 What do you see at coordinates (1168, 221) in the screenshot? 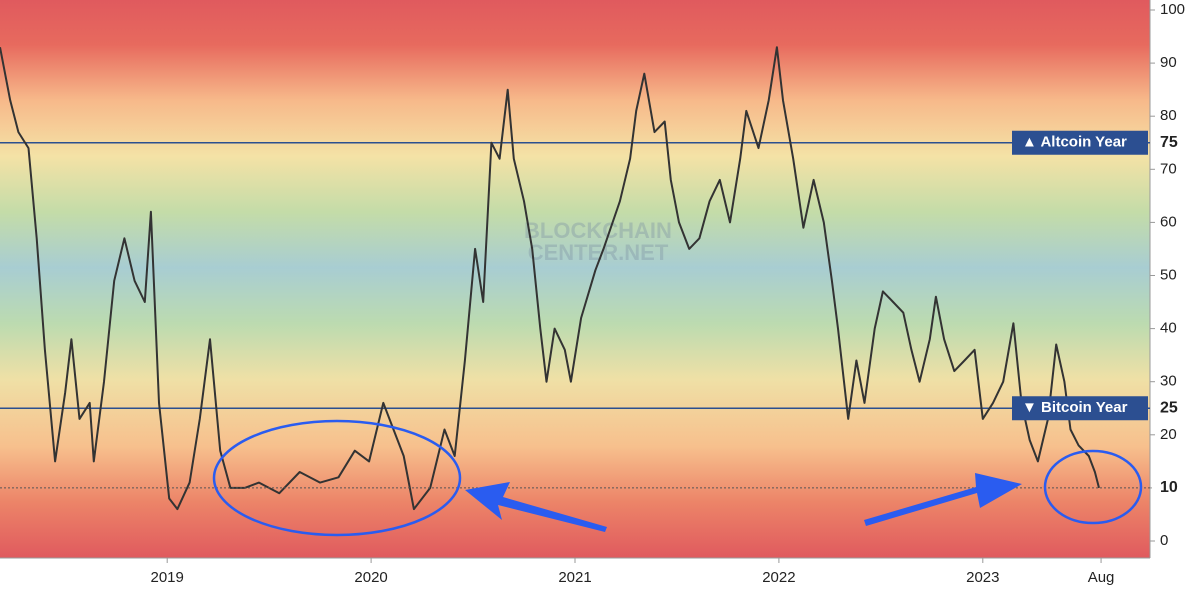
I see `y-tick-label: 60` at bounding box center [1168, 221].